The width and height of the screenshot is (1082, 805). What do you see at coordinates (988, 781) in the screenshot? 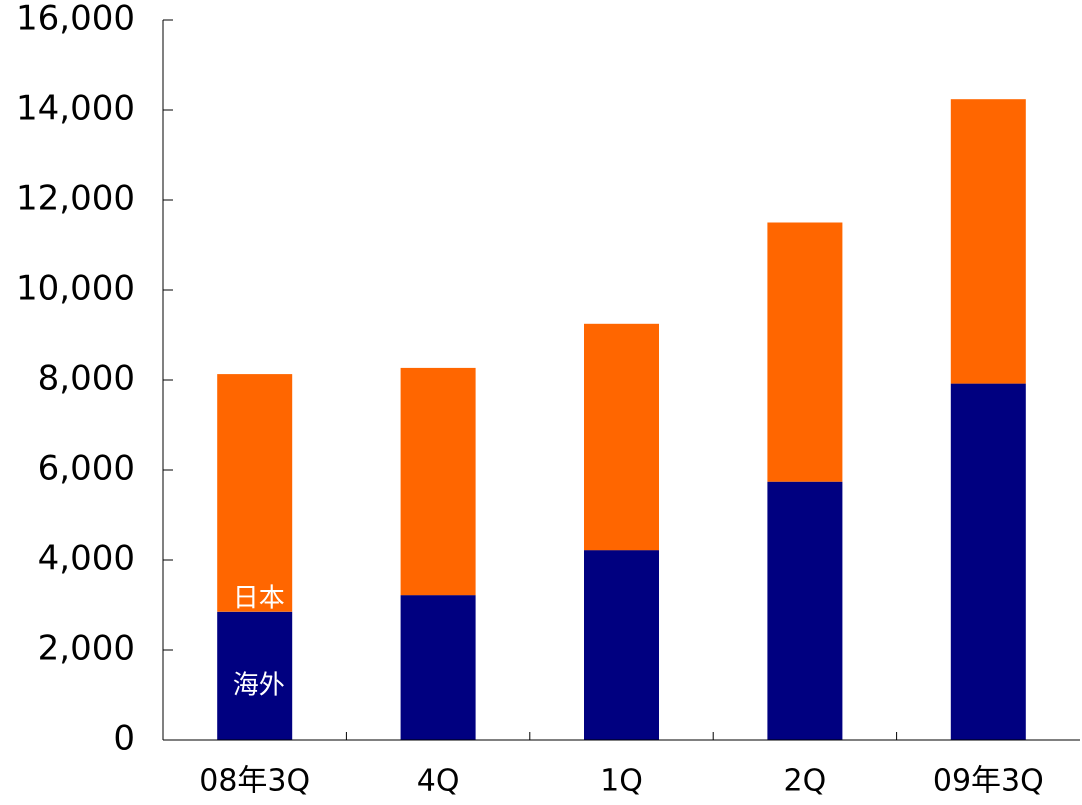
I see `x-category-label: 09年3Q` at bounding box center [988, 781].